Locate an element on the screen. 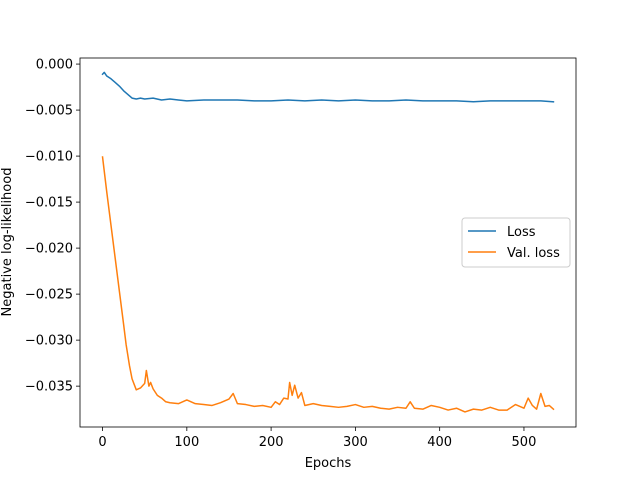  y-tick-label: −0.020 is located at coordinates (49, 249).